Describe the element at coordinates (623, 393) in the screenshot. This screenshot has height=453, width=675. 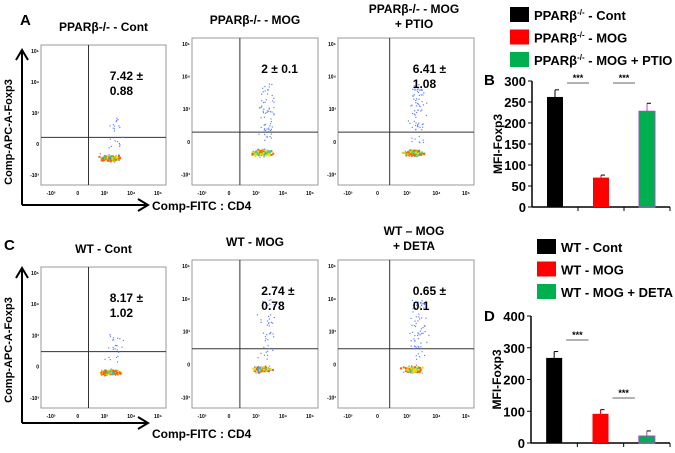
I see `significance-label: ***` at that location.